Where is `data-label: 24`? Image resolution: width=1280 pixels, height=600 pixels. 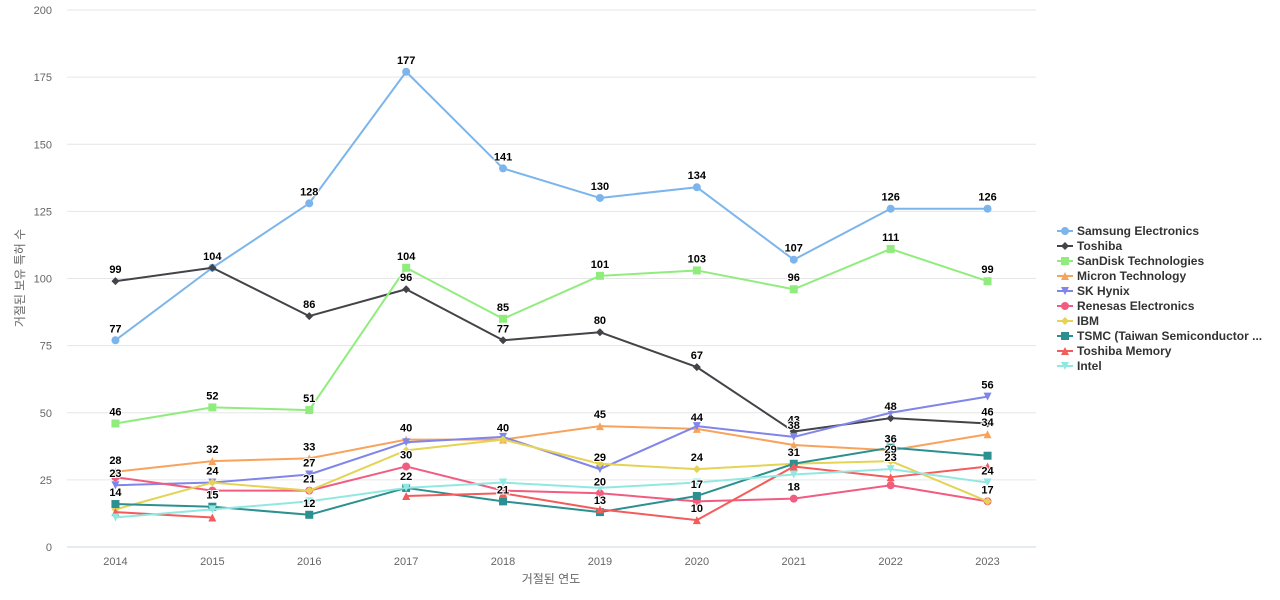
data-label: 24 is located at coordinates (212, 472).